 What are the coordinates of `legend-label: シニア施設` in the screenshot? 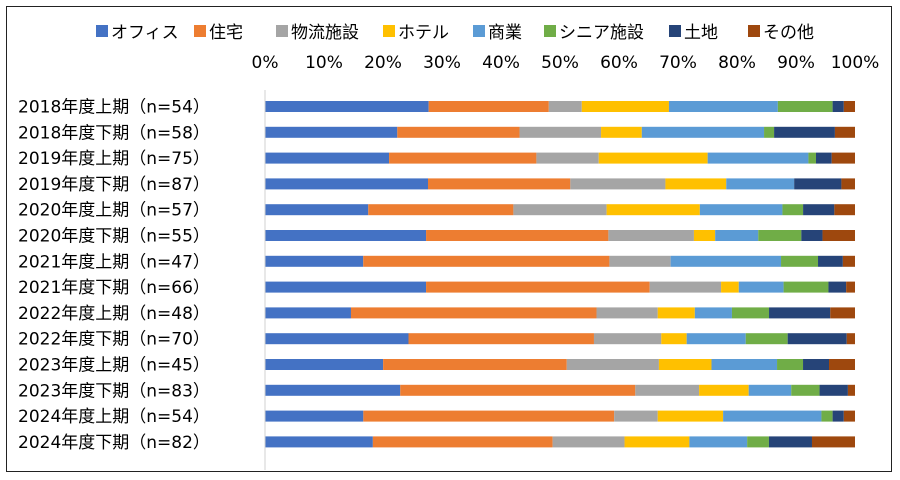 It's located at (601, 33).